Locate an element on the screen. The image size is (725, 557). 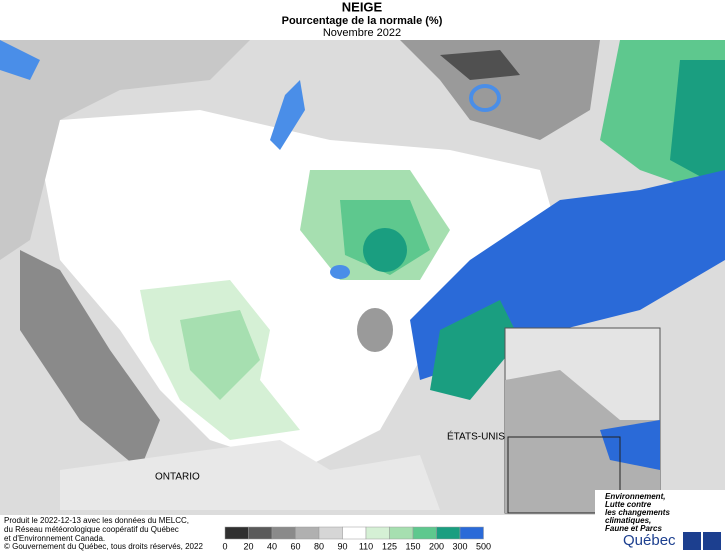
water is located at coordinates (20, 60).